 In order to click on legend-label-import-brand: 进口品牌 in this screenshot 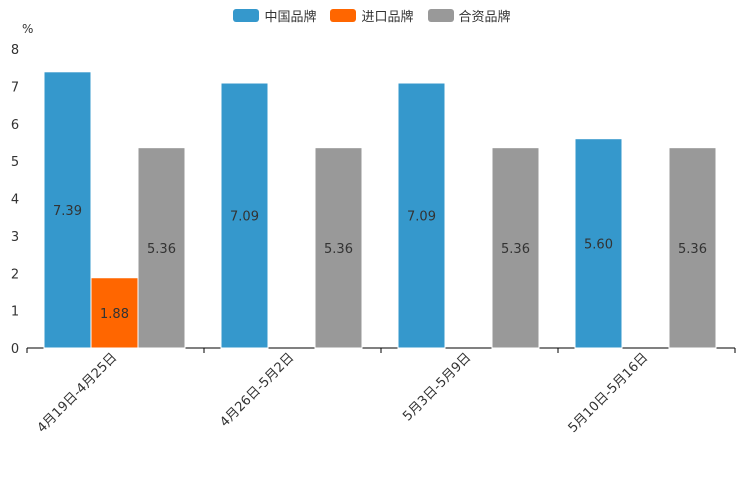, I will do `click(387, 17)`.